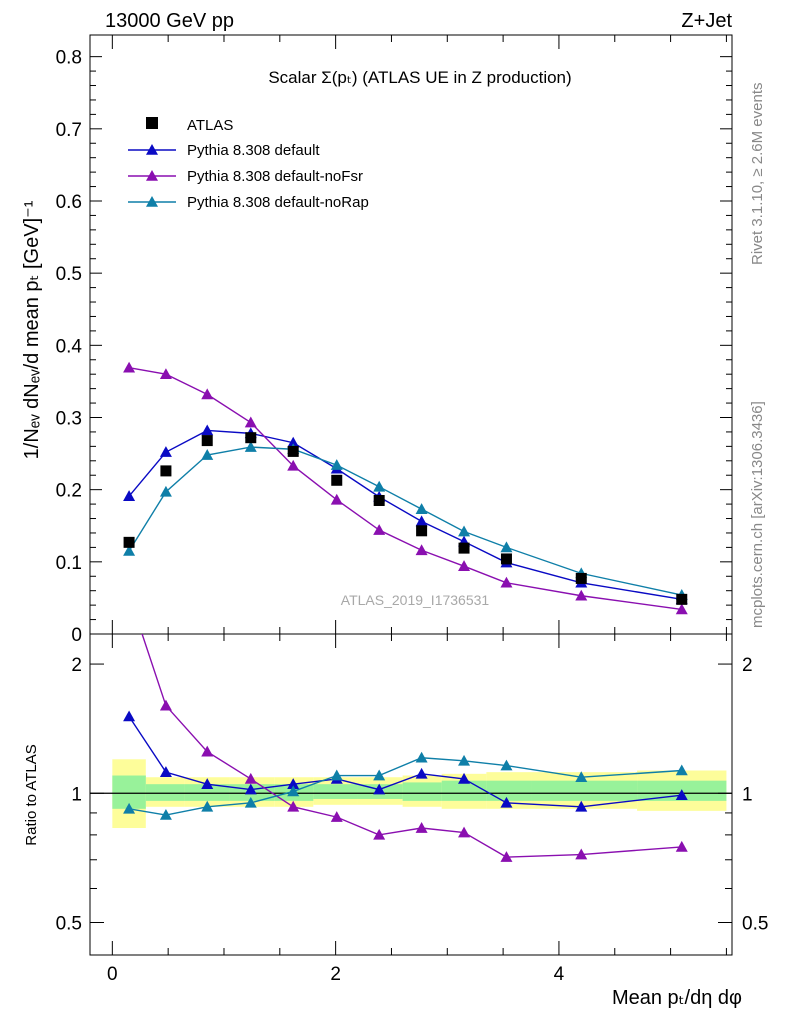 This screenshot has width=786, height=1024. Describe the element at coordinates (335, 974) in the screenshot. I see `x-tick-label: 2` at that location.